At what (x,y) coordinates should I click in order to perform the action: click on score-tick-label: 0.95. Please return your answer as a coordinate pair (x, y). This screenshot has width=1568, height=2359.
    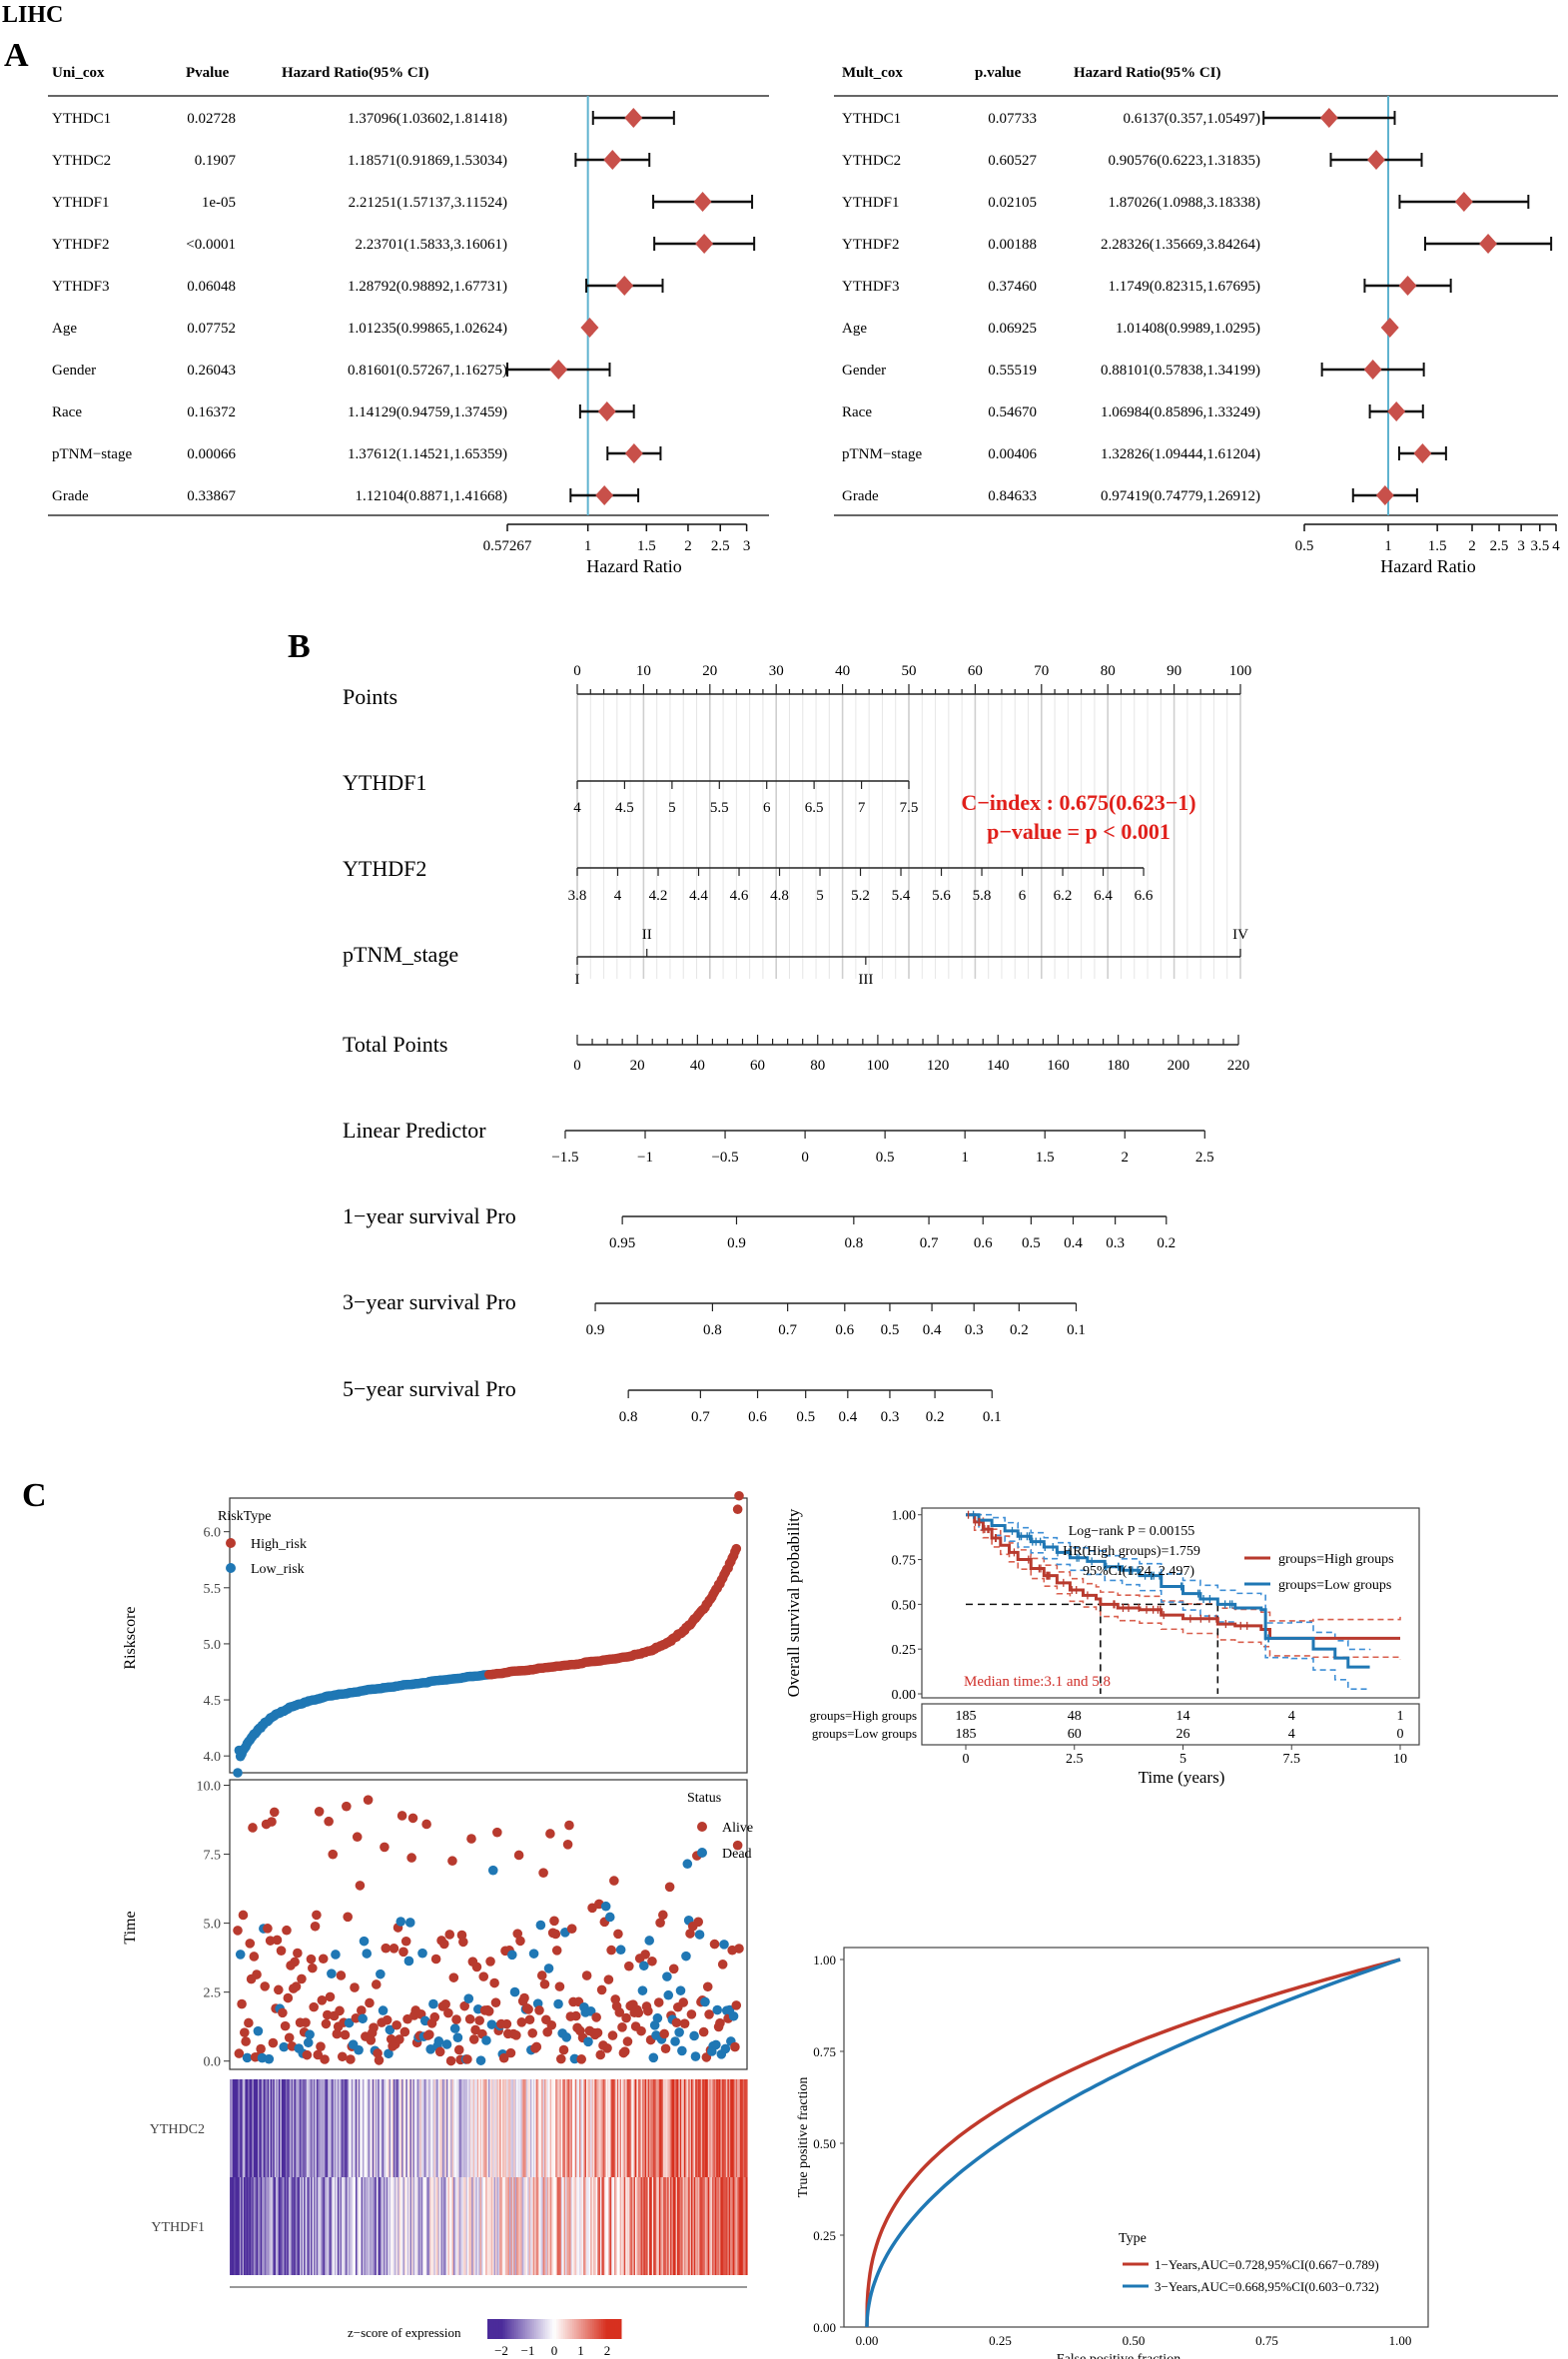
    Looking at the image, I should click on (622, 1243).